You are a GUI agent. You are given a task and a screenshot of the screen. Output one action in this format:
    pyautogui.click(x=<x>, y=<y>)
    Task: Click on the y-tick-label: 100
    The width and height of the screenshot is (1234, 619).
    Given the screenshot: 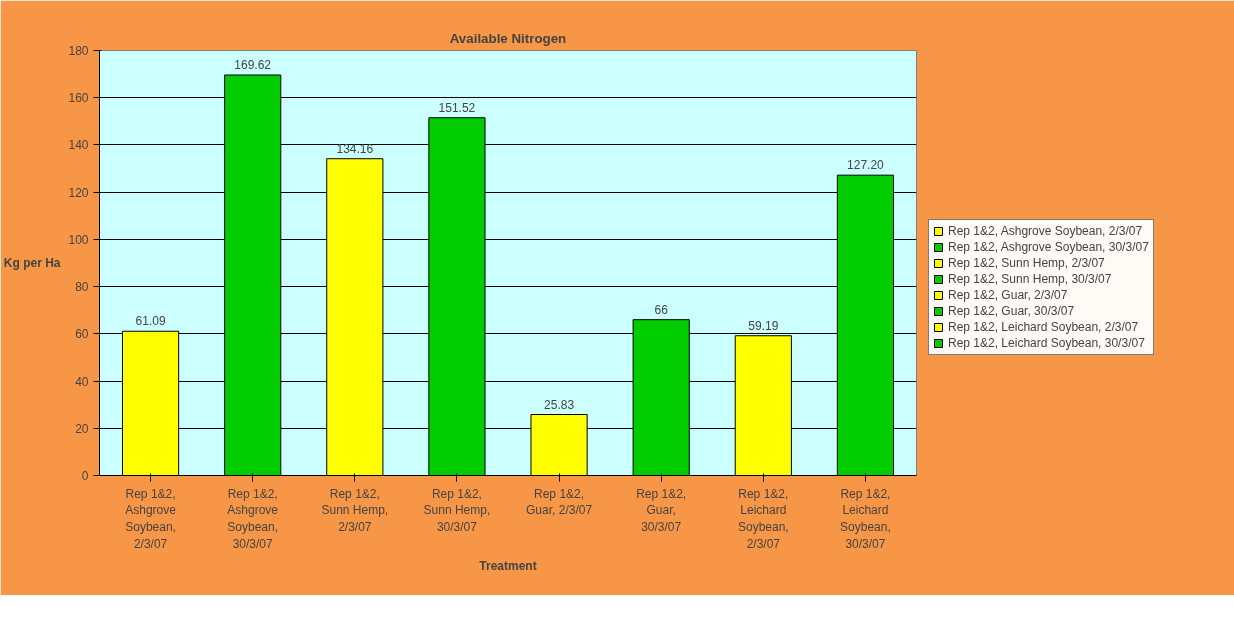 What is the action you would take?
    pyautogui.click(x=78, y=239)
    